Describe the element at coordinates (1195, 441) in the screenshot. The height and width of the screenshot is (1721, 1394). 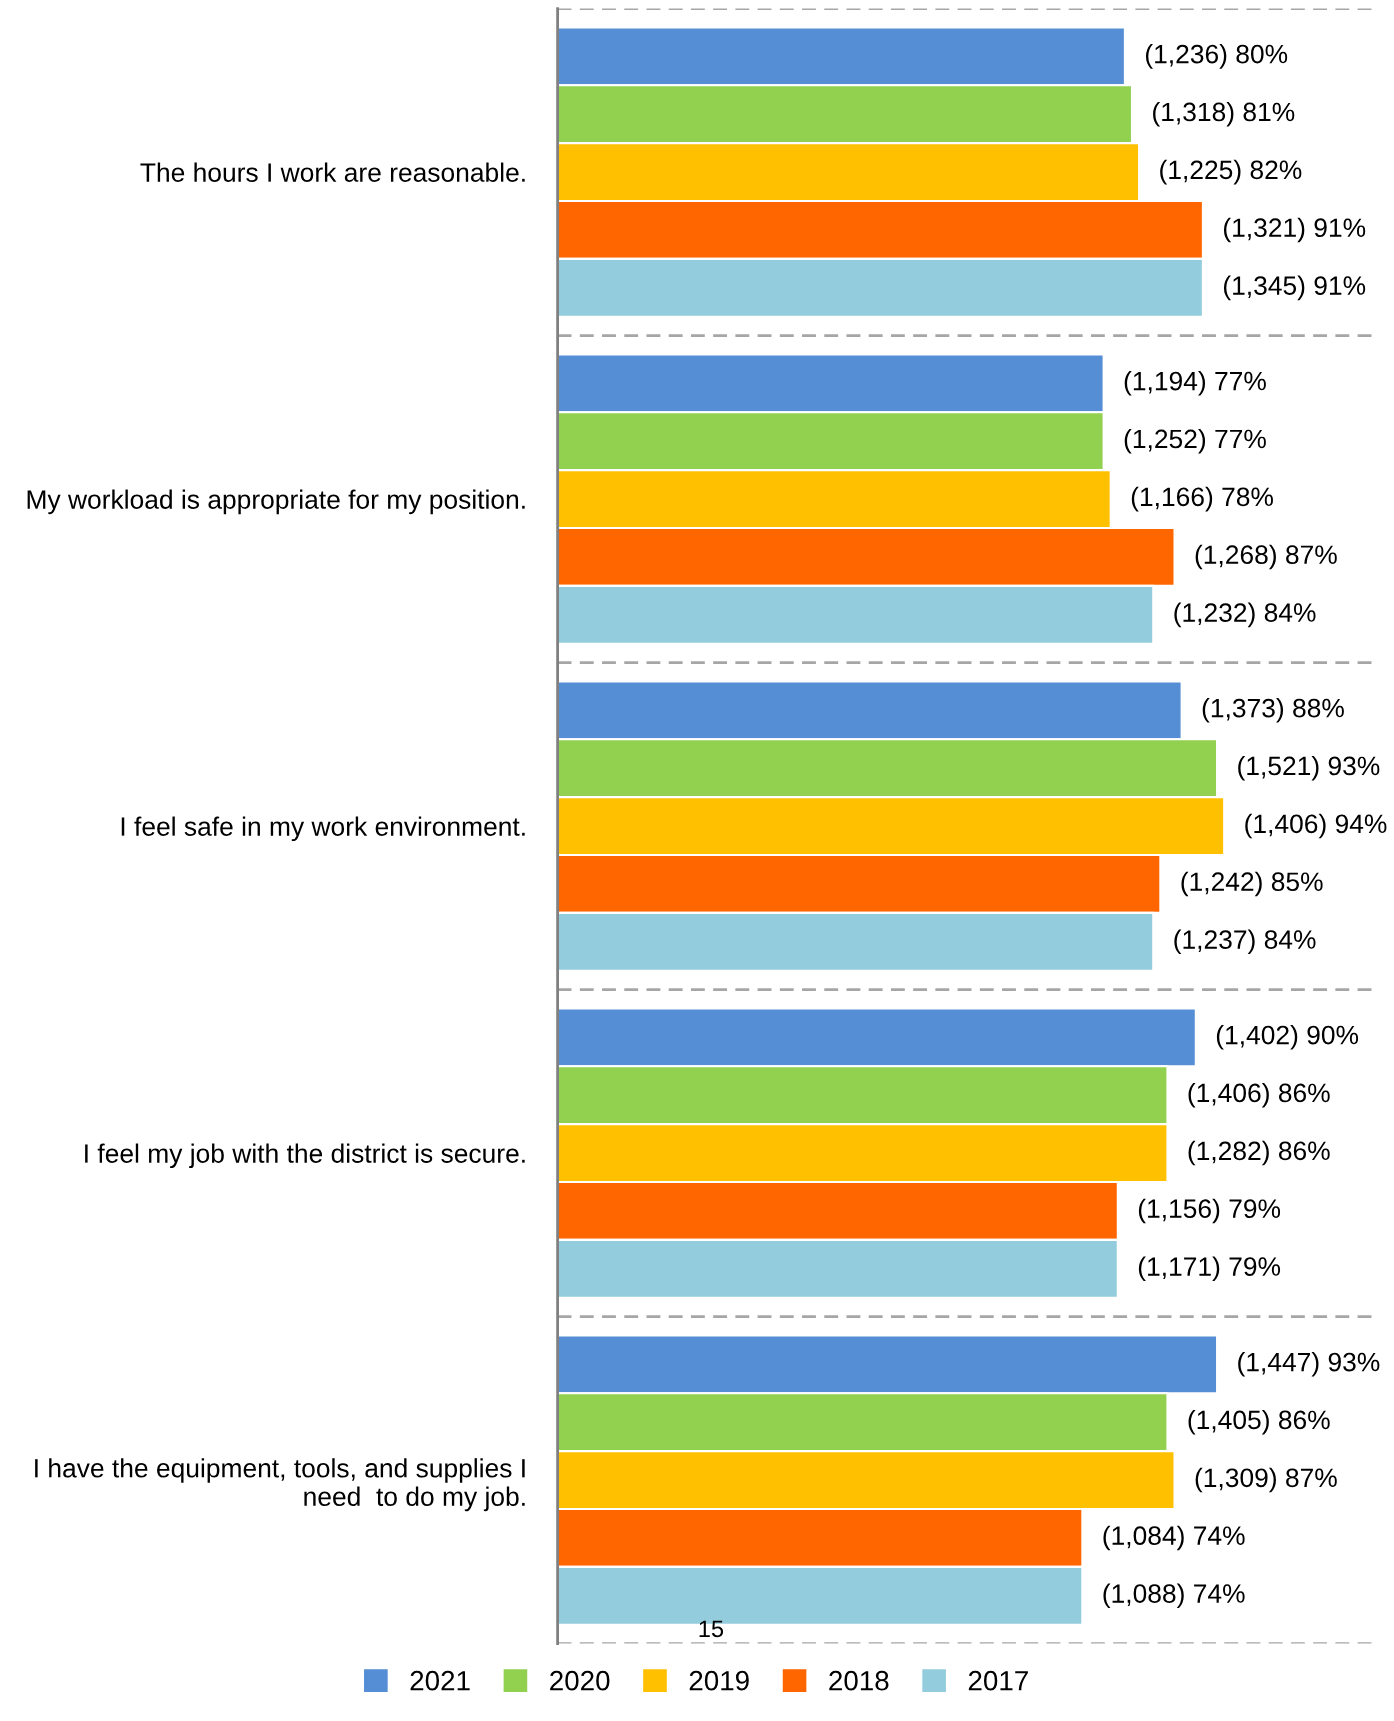
I see `data-label: (1,252) 77%` at that location.